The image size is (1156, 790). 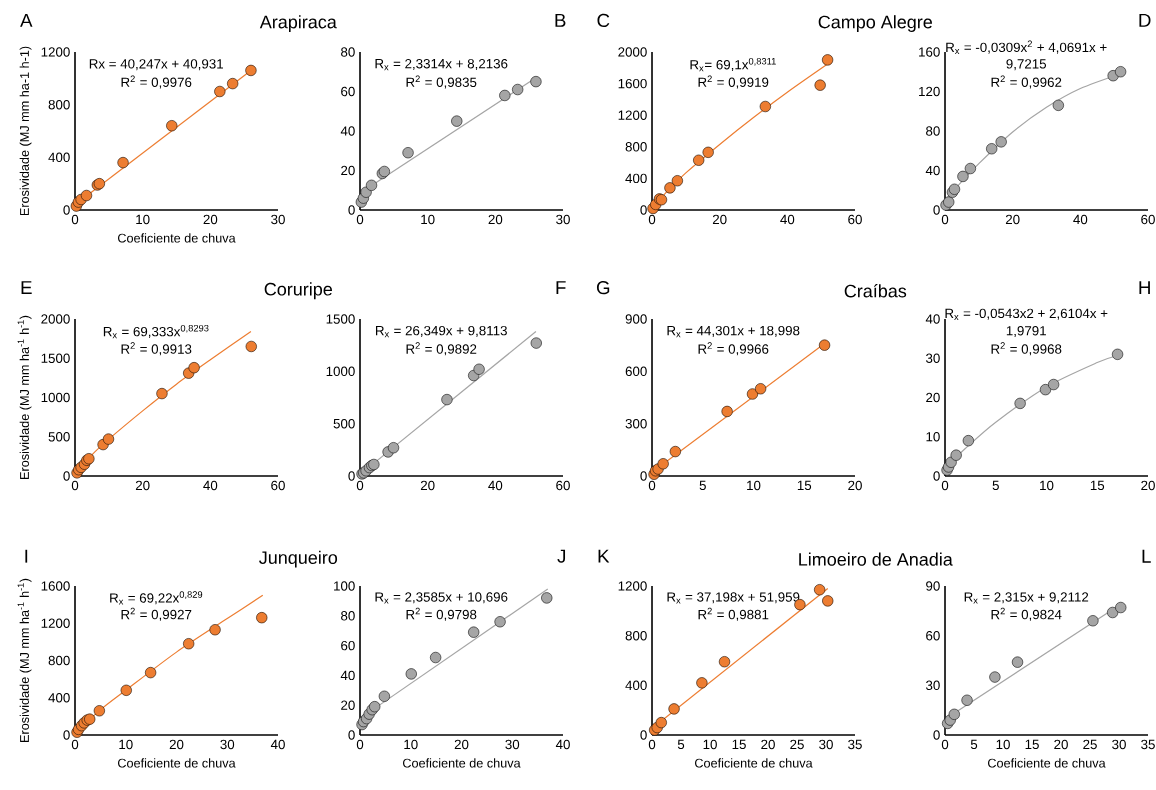 What do you see at coordinates (933, 437) in the screenshot?
I see `y-tick-label: 10` at bounding box center [933, 437].